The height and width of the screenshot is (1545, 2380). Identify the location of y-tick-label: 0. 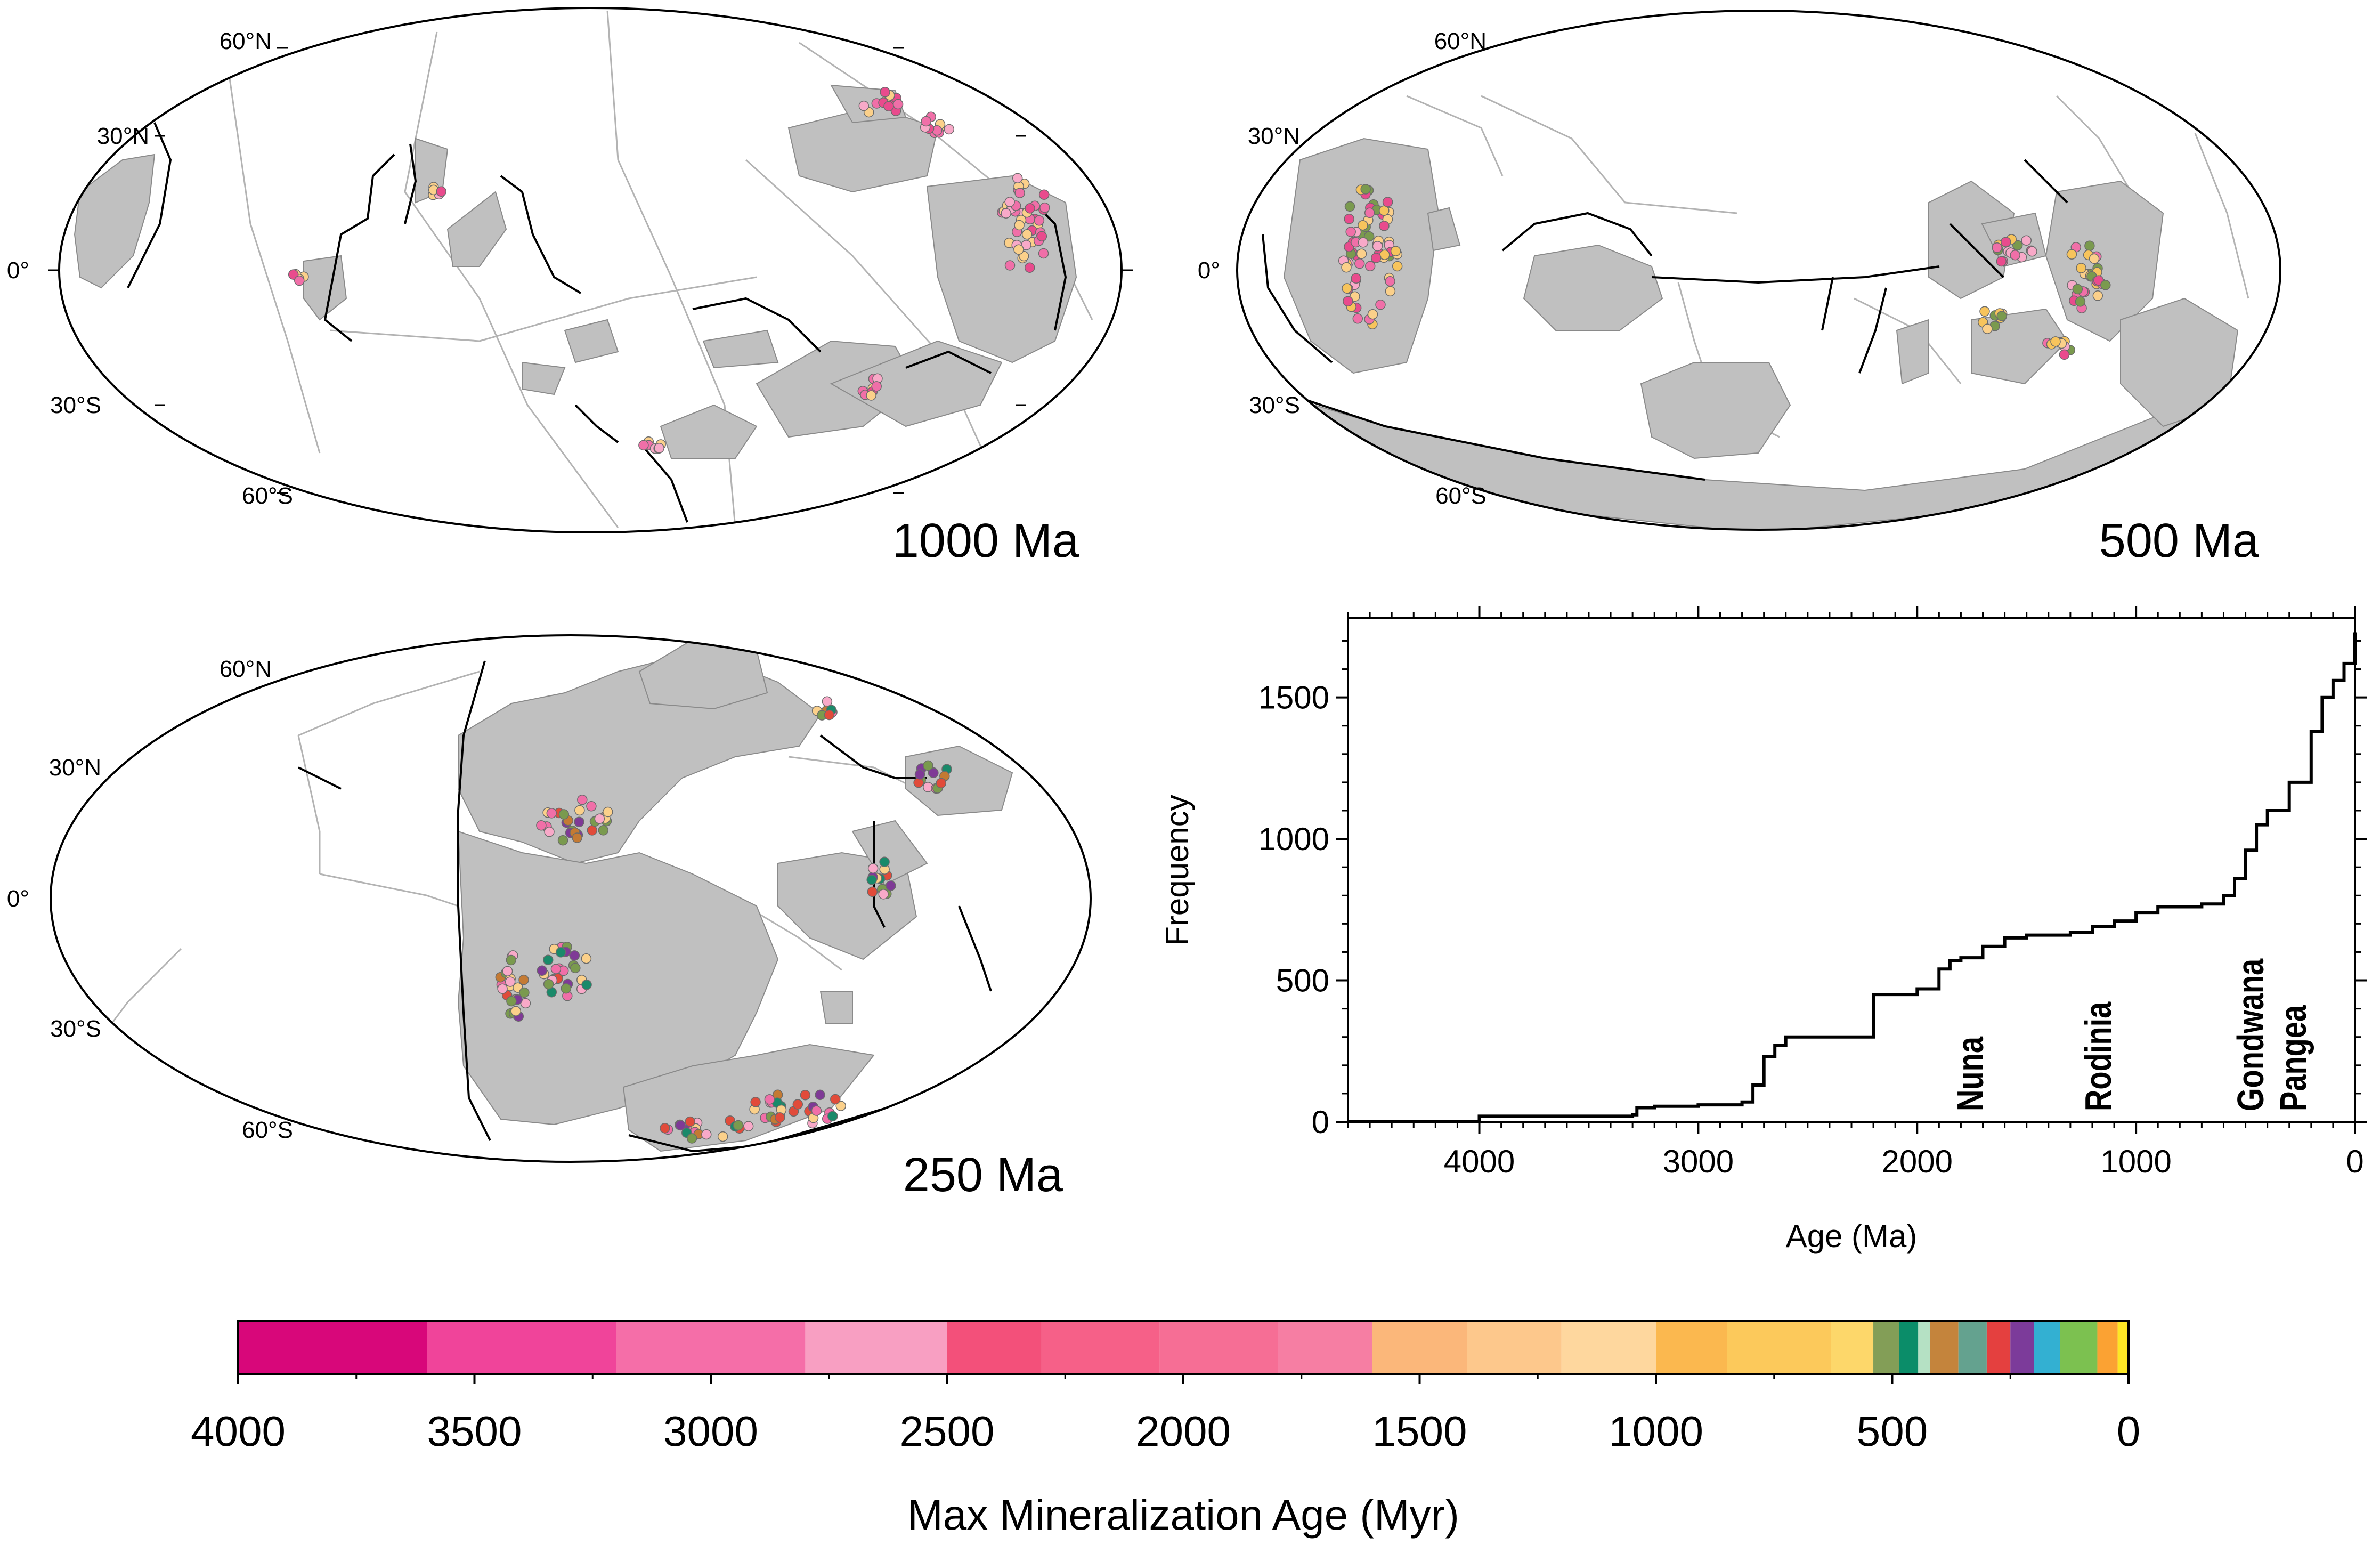
(1320, 1122).